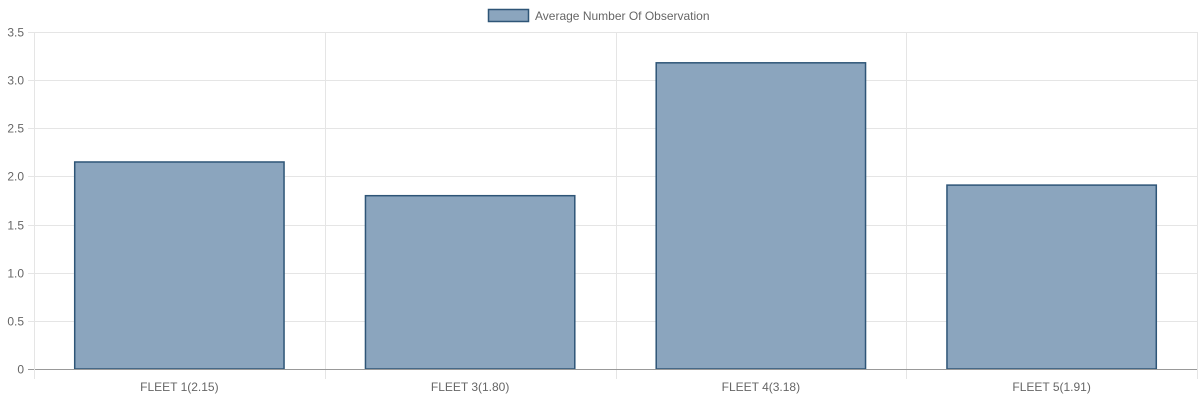 The image size is (1200, 405). What do you see at coordinates (15, 322) in the screenshot?
I see `y-tick-label: 0.5` at bounding box center [15, 322].